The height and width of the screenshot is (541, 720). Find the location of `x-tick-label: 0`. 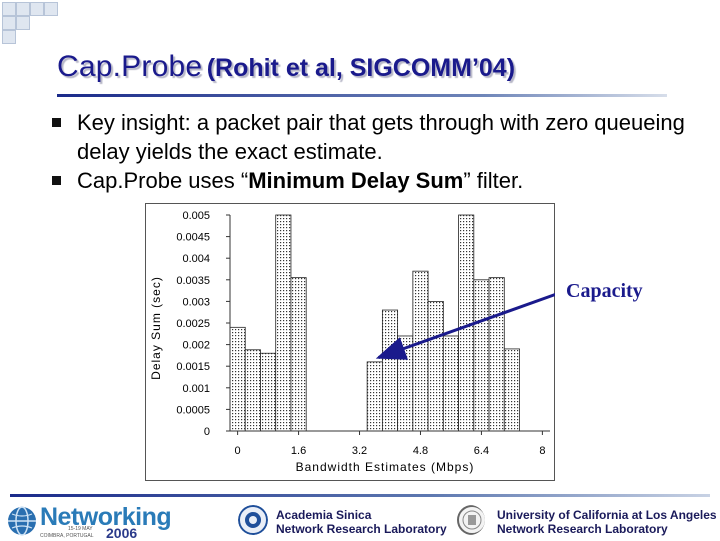

x-tick-label: 0 is located at coordinates (238, 451).